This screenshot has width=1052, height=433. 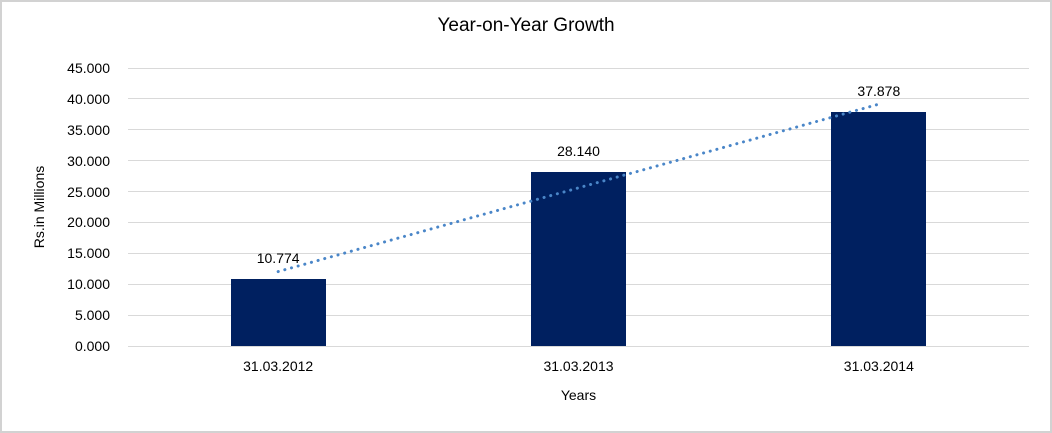 I want to click on chart-title: Year-on-Year Growth, so click(x=526, y=25).